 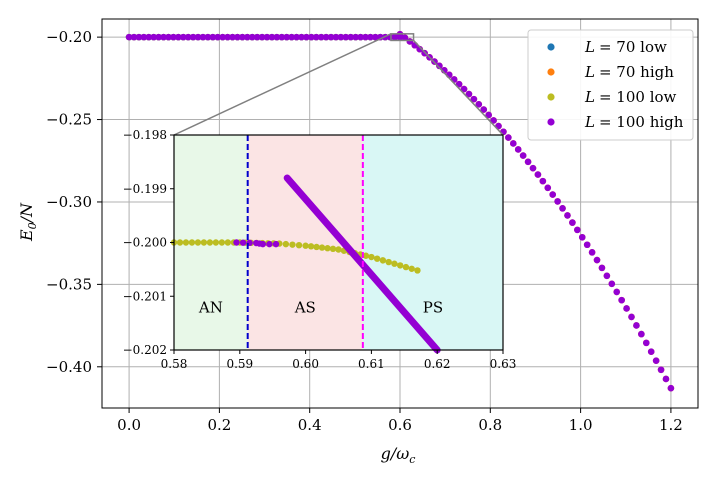 What do you see at coordinates (400, 425) in the screenshot?
I see `x-tick-label: 0.6` at bounding box center [400, 425].